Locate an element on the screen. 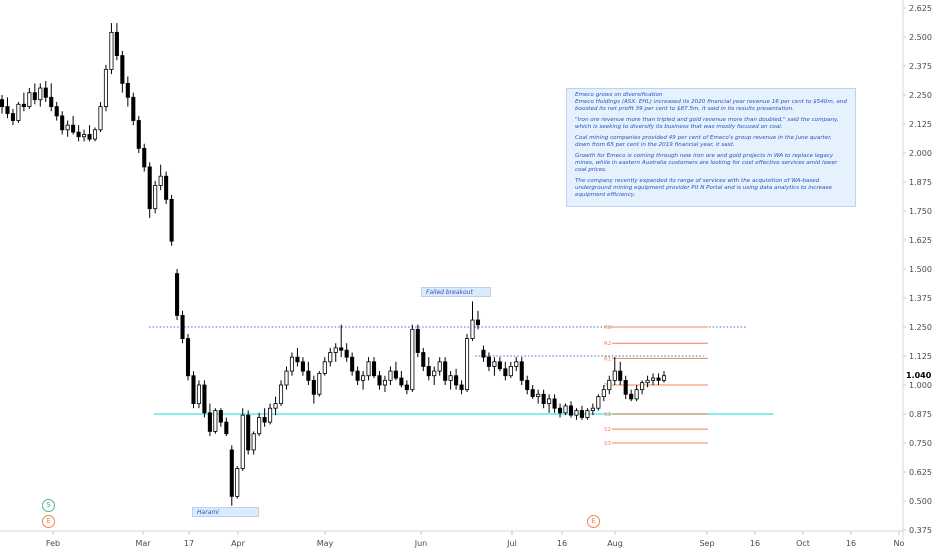 The height and width of the screenshot is (550, 932). earnings-event-icon: E is located at coordinates (48, 521).